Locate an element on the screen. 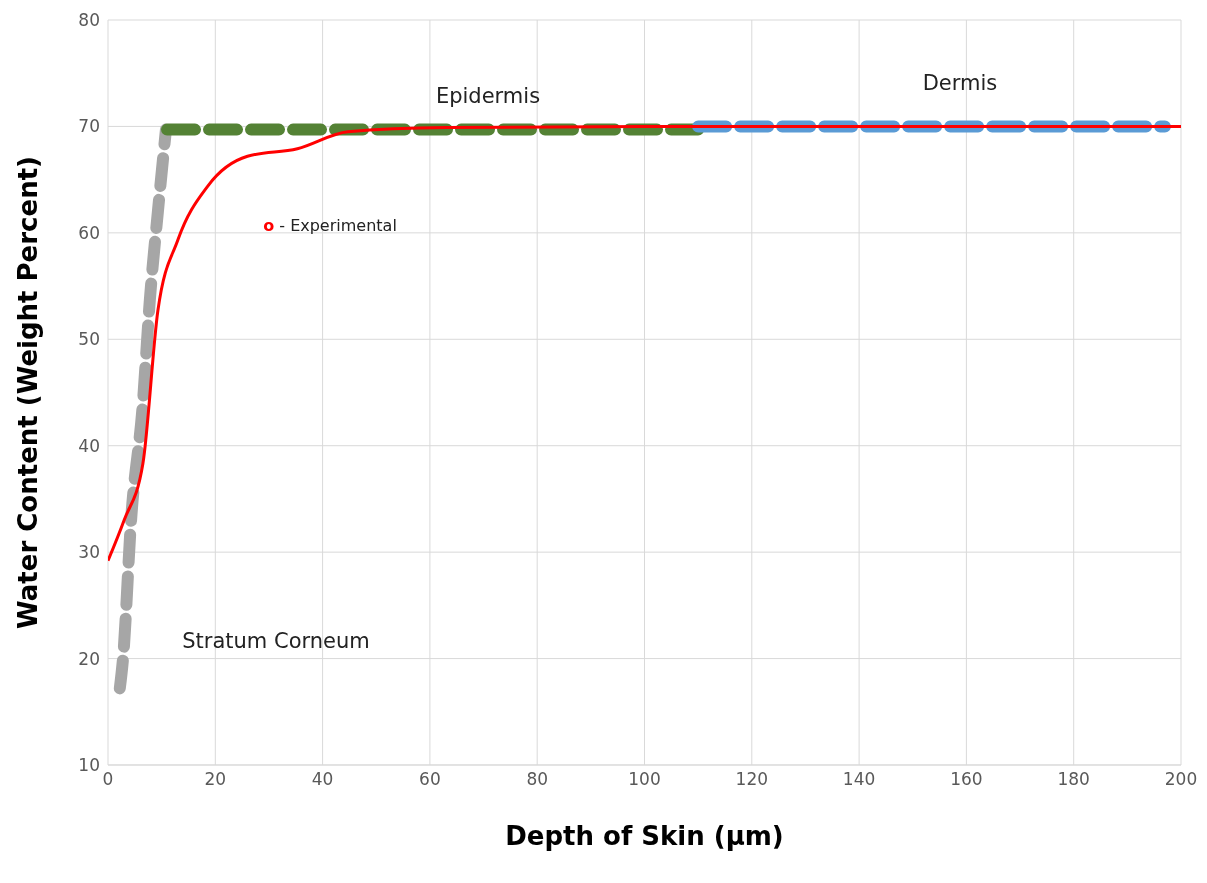 The width and height of the screenshot is (1207, 883). x-tick-label: 160 is located at coordinates (966, 779).